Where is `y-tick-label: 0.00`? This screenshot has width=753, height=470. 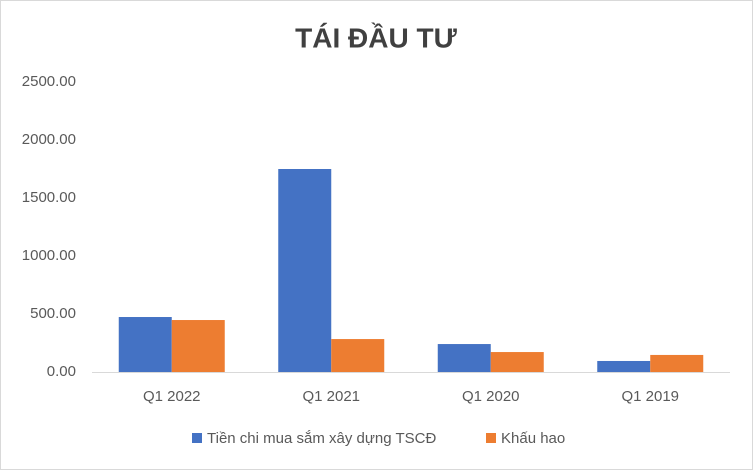 y-tick-label: 0.00 is located at coordinates (61, 371).